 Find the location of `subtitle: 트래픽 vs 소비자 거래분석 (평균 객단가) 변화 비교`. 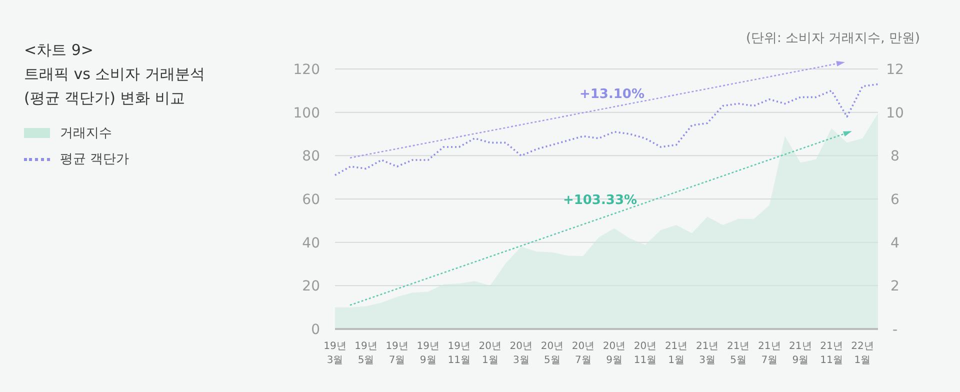

subtitle: 트래픽 vs 소비자 거래분석 (평균 객단가) 변화 비교 is located at coordinates (115, 86).